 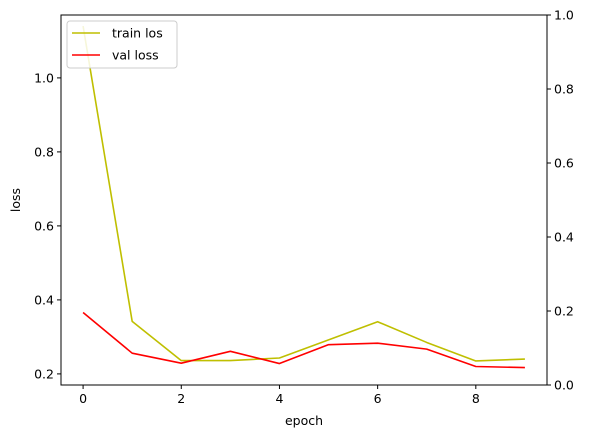 What do you see at coordinates (135, 55) in the screenshot?
I see `legend-label-val: val loss` at bounding box center [135, 55].